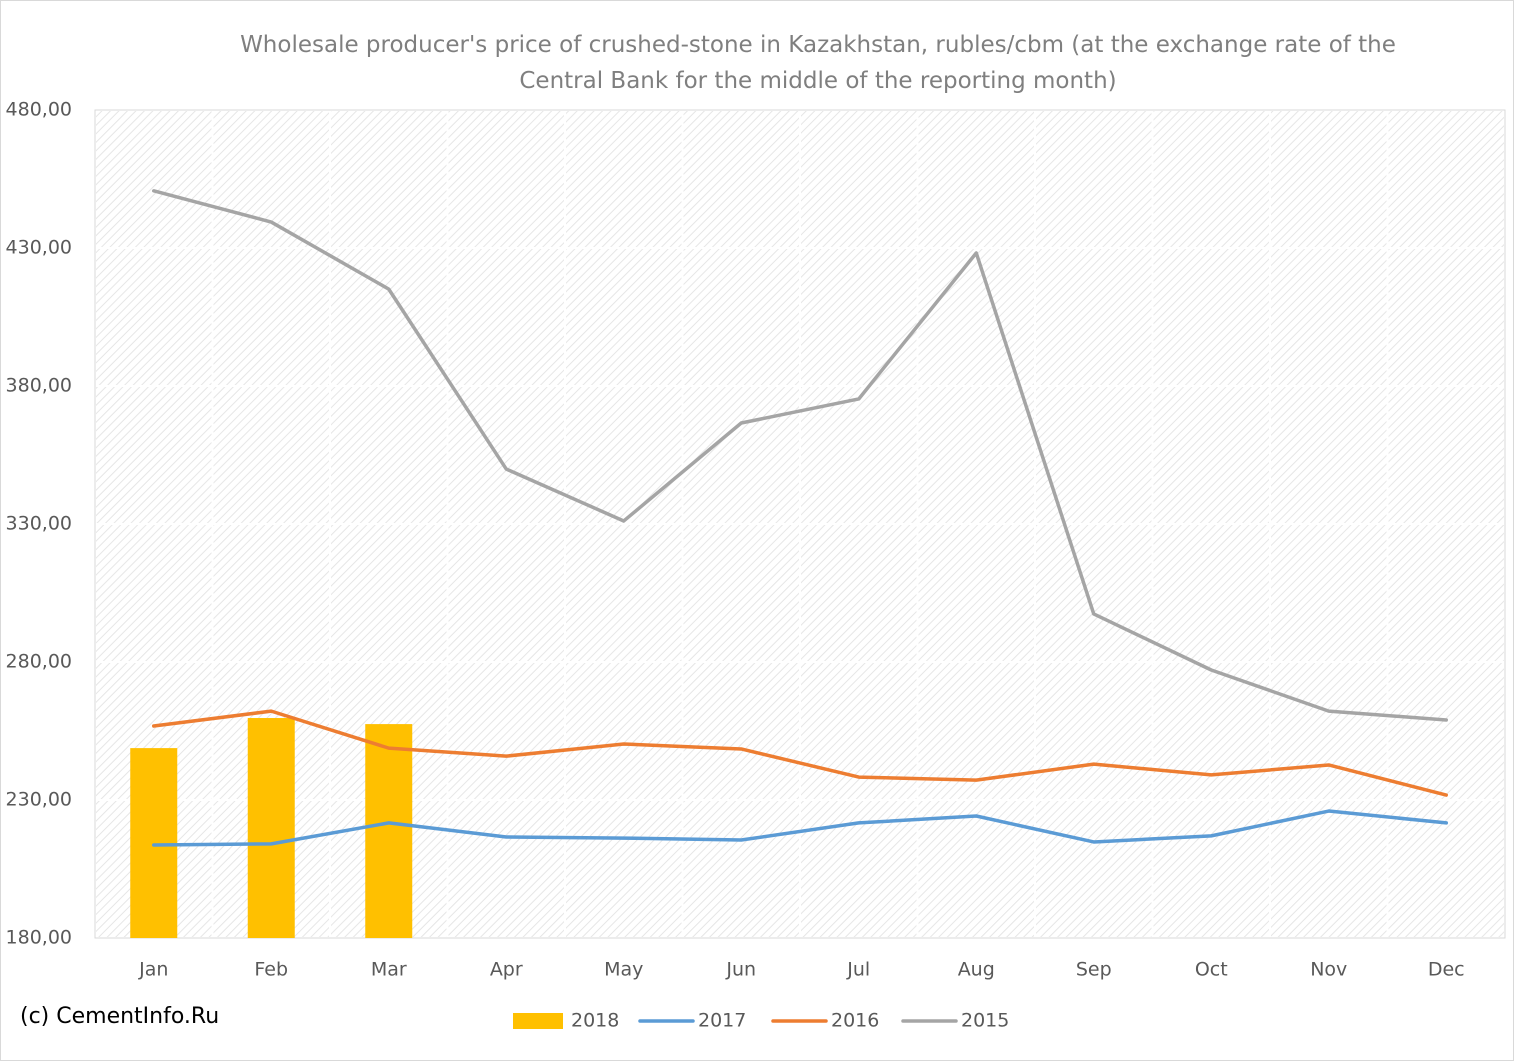 This screenshot has width=1514, height=1061. I want to click on x-tick-label: Oct, so click(1211, 970).